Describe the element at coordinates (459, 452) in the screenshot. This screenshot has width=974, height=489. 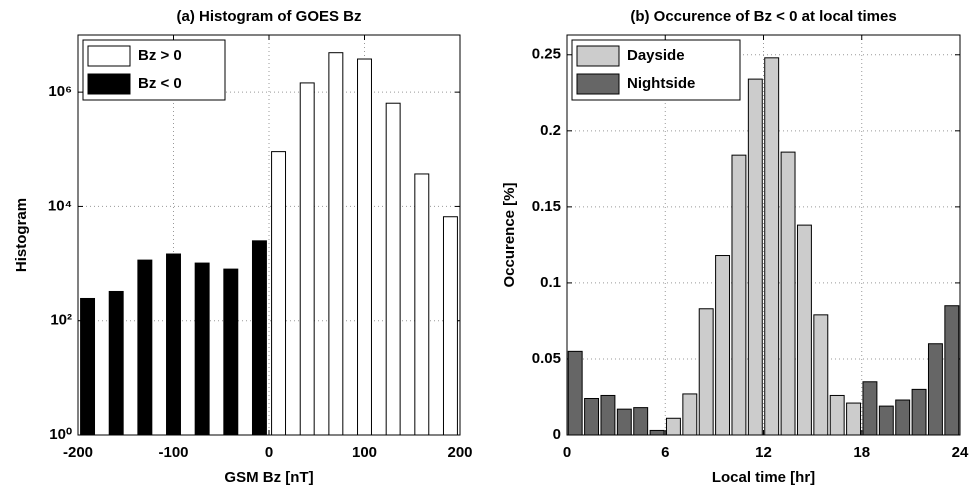
I see `x-tick-label: 200` at that location.